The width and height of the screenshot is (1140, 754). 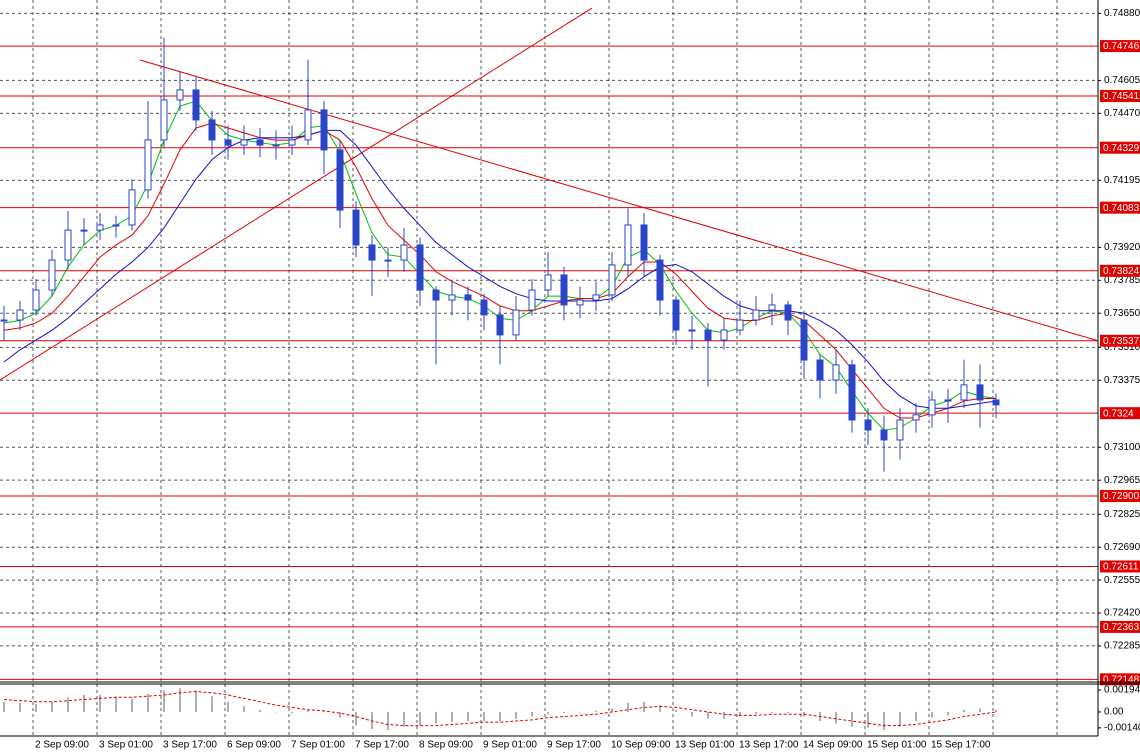 What do you see at coordinates (510, 745) in the screenshot?
I see `x-tick-label: 9 Sep 01:00` at bounding box center [510, 745].